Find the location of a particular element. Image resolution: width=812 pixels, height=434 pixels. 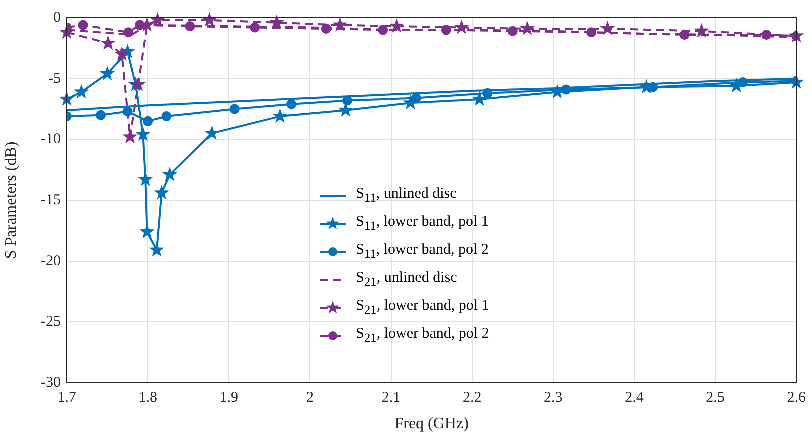

y-tick-label: -5 is located at coordinates (54, 78).